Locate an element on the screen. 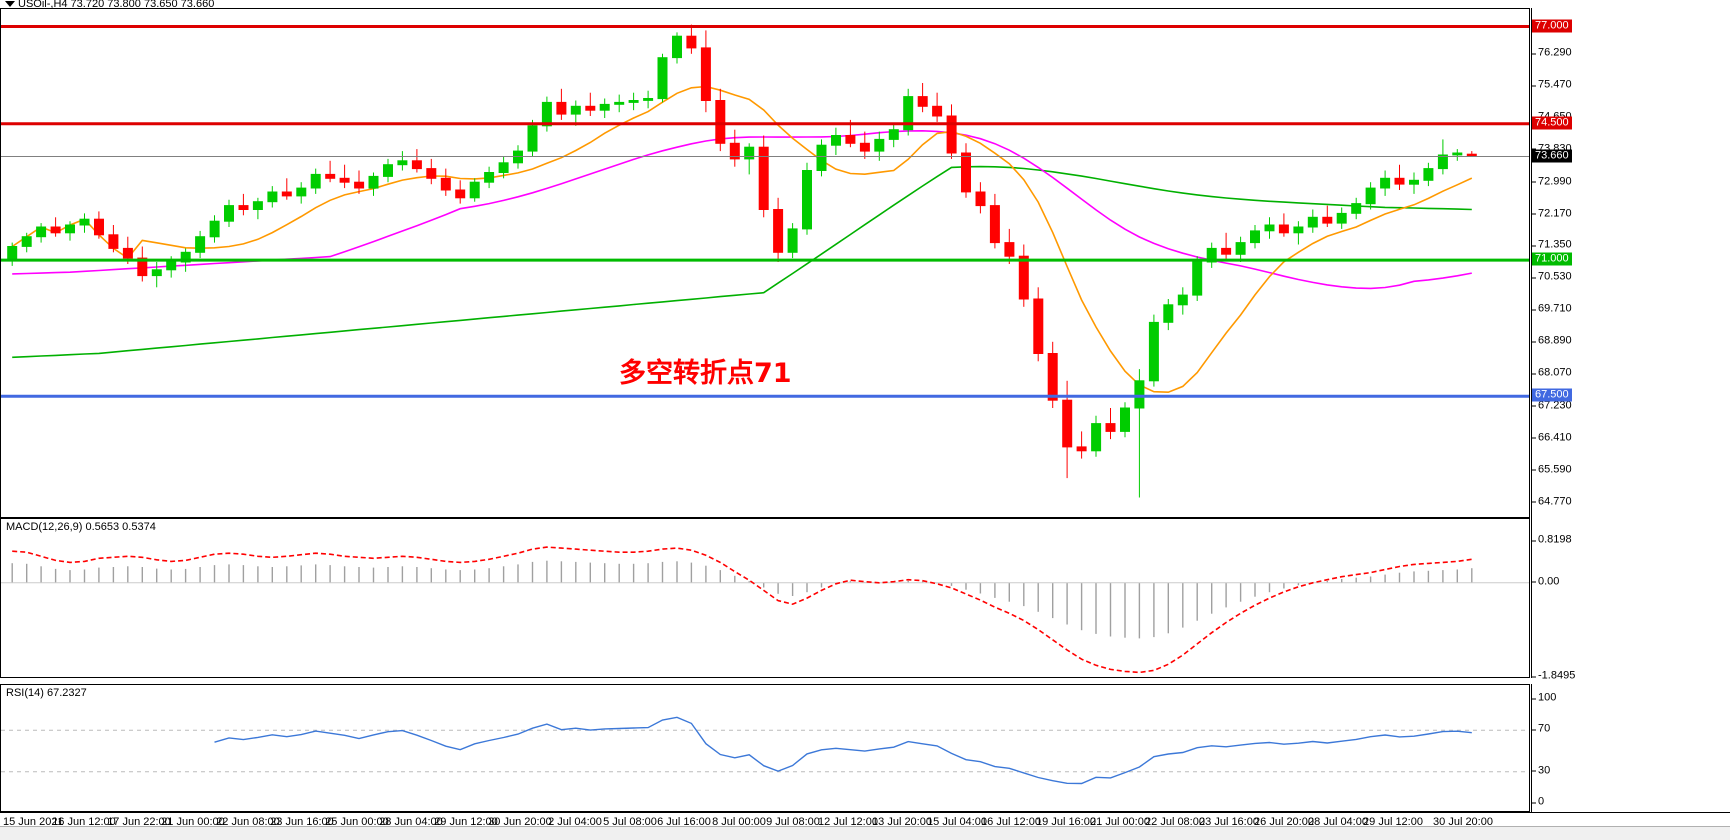 This screenshot has width=1730, height=840. time-axis-label: 22 Jul 08:00 is located at coordinates (1175, 822).